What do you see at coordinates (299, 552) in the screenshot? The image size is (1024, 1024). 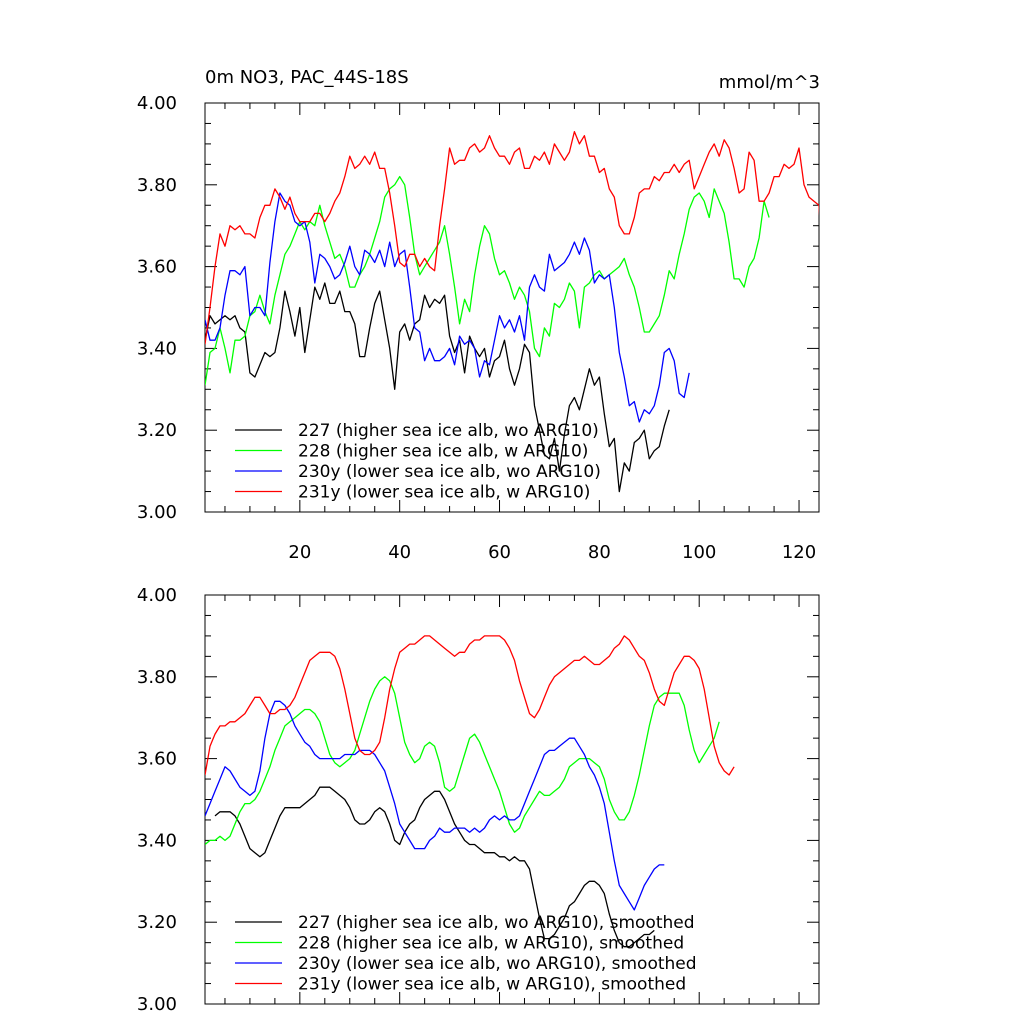 I see `top-xtick-label: 20` at bounding box center [299, 552].